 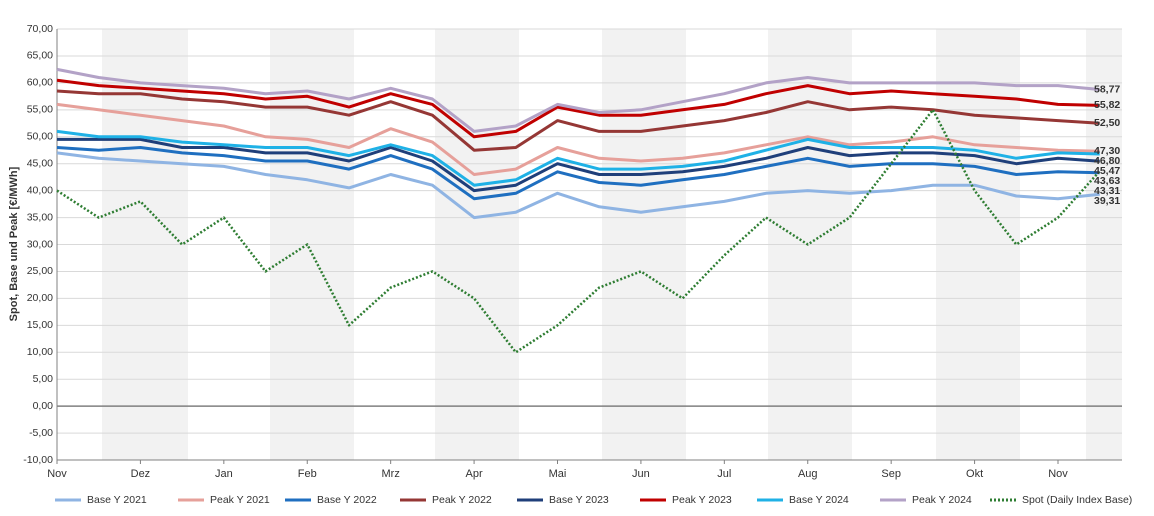 I want to click on legend-label: Spot (Daily Index Base), so click(x=1077, y=500).